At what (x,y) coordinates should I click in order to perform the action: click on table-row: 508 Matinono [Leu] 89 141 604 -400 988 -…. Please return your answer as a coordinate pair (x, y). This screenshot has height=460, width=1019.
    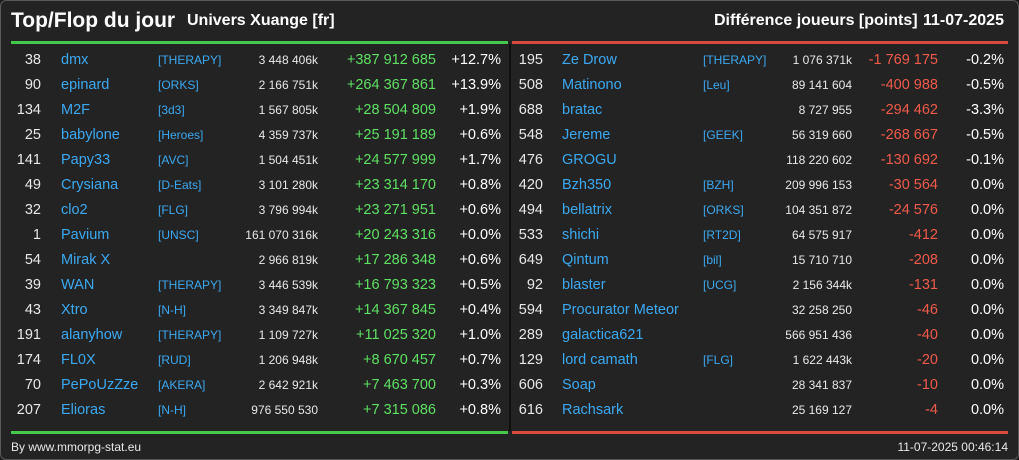
    Looking at the image, I should click on (760, 85).